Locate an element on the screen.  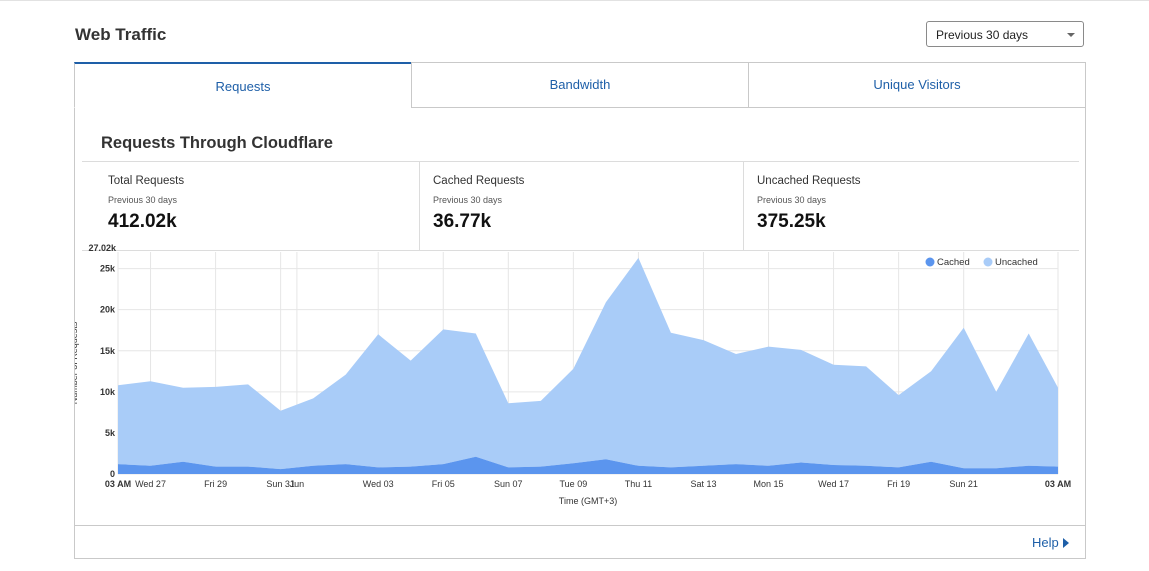
y-max-label: 27.02k is located at coordinates (102, 248).